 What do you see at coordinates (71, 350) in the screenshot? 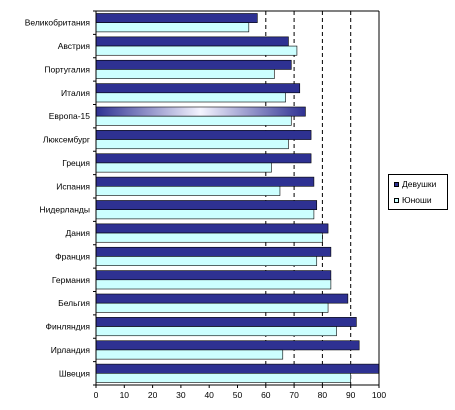
I see `category-label-14: Ирландия` at bounding box center [71, 350].